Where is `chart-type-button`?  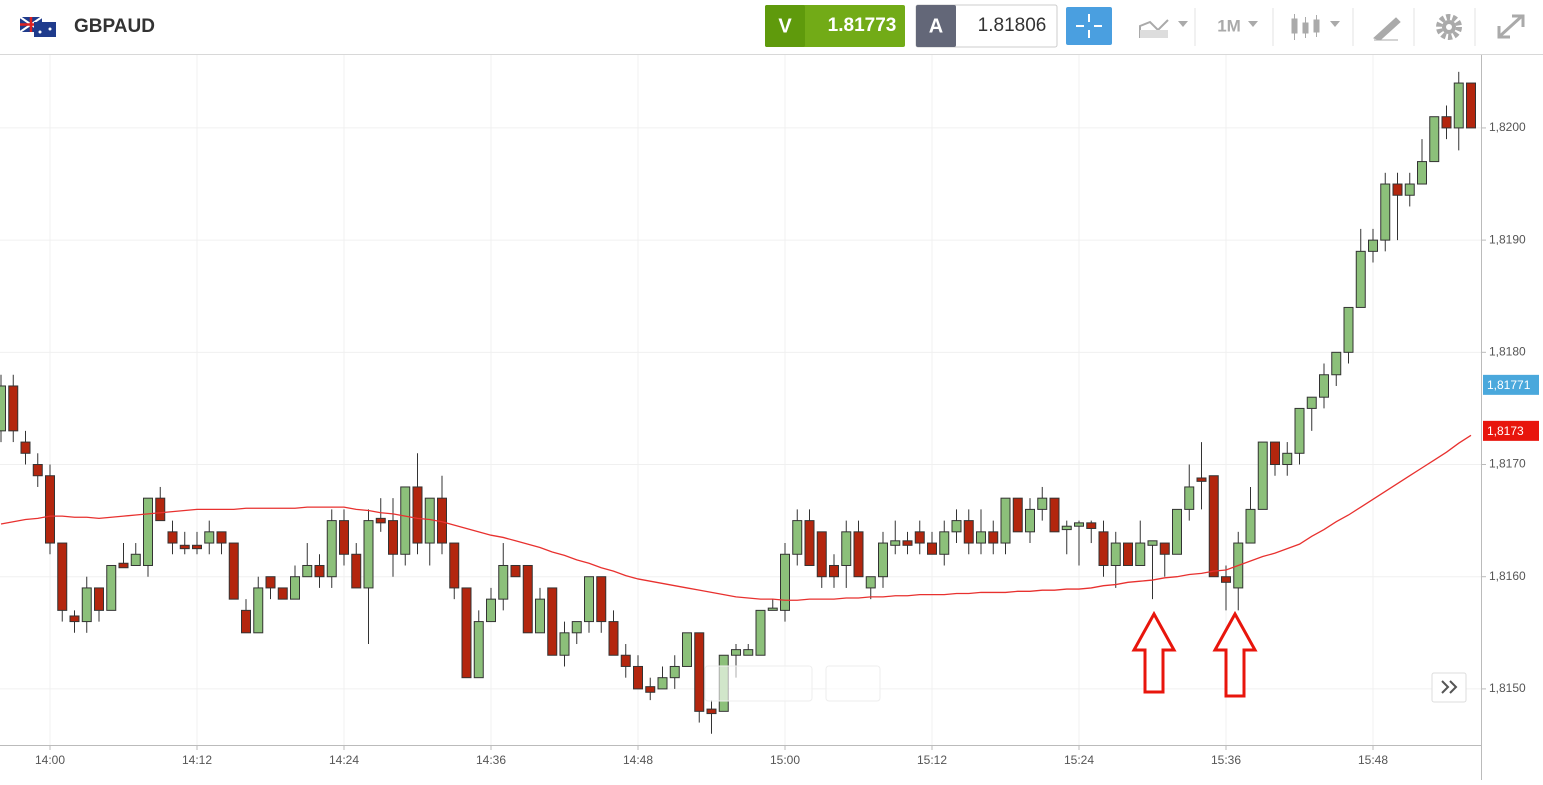 chart-type-button is located at coordinates (1163, 28).